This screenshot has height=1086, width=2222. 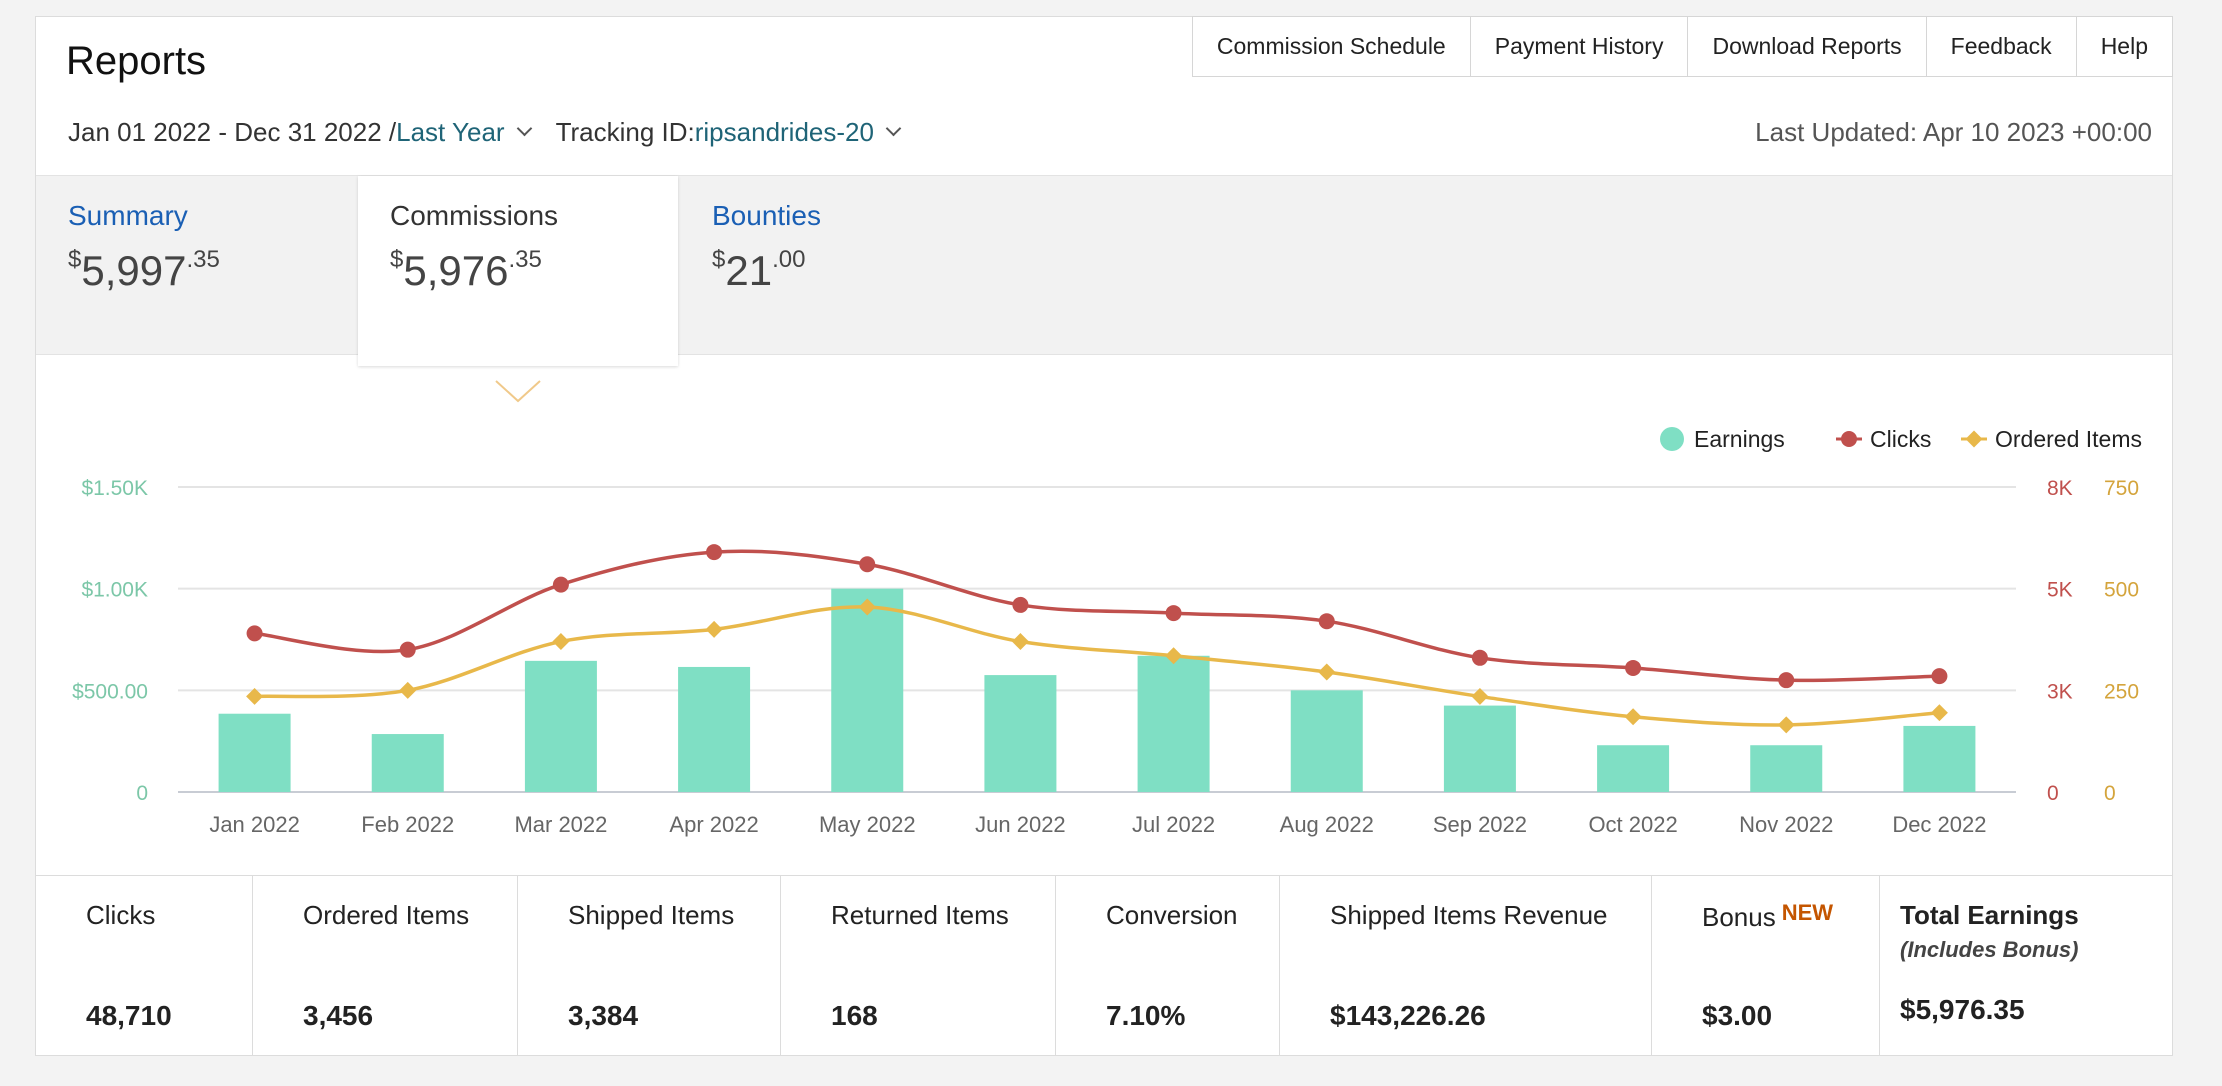 I want to click on tab-label: Bounties, so click(x=766, y=215).